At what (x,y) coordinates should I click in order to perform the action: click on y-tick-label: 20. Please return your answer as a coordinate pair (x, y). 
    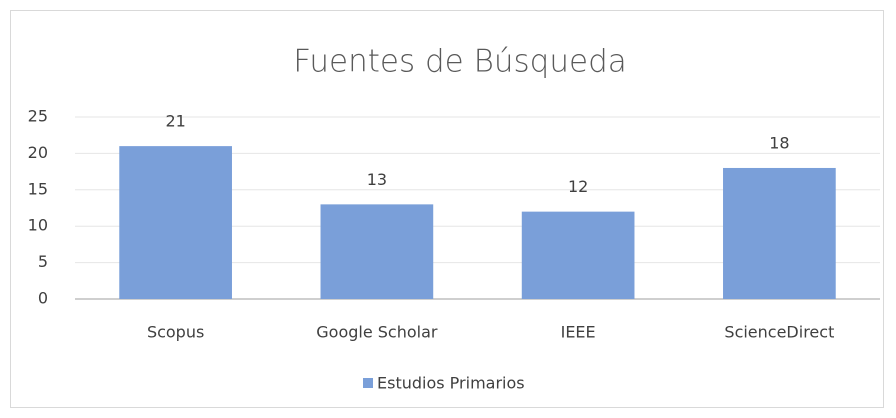
    Looking at the image, I should click on (38, 152).